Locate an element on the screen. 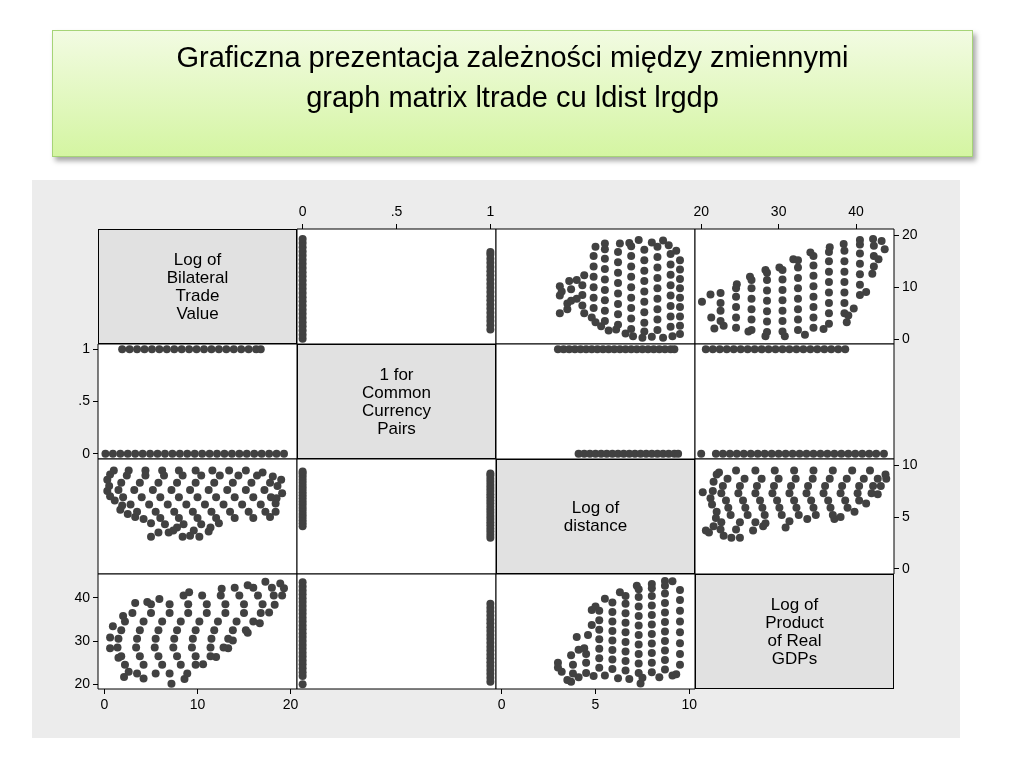  x-tick-label: 30 is located at coordinates (778, 211).